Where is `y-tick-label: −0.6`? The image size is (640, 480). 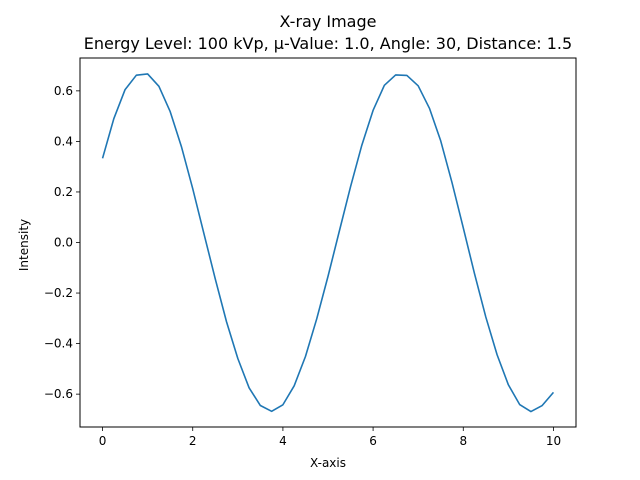 y-tick-label: −0.6 is located at coordinates (58, 394).